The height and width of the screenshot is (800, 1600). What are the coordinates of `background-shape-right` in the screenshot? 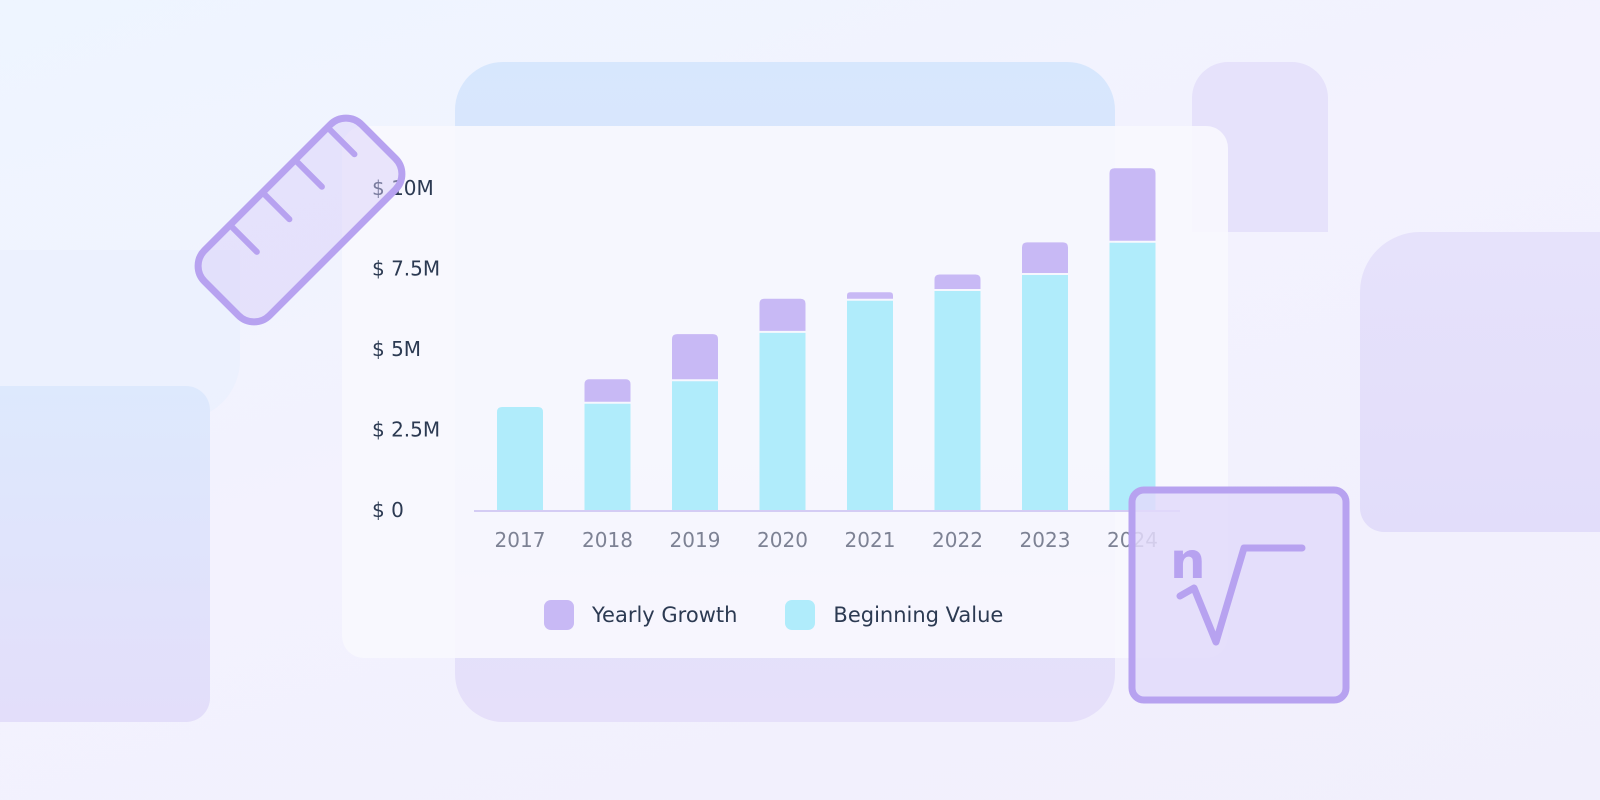 It's located at (1480, 382).